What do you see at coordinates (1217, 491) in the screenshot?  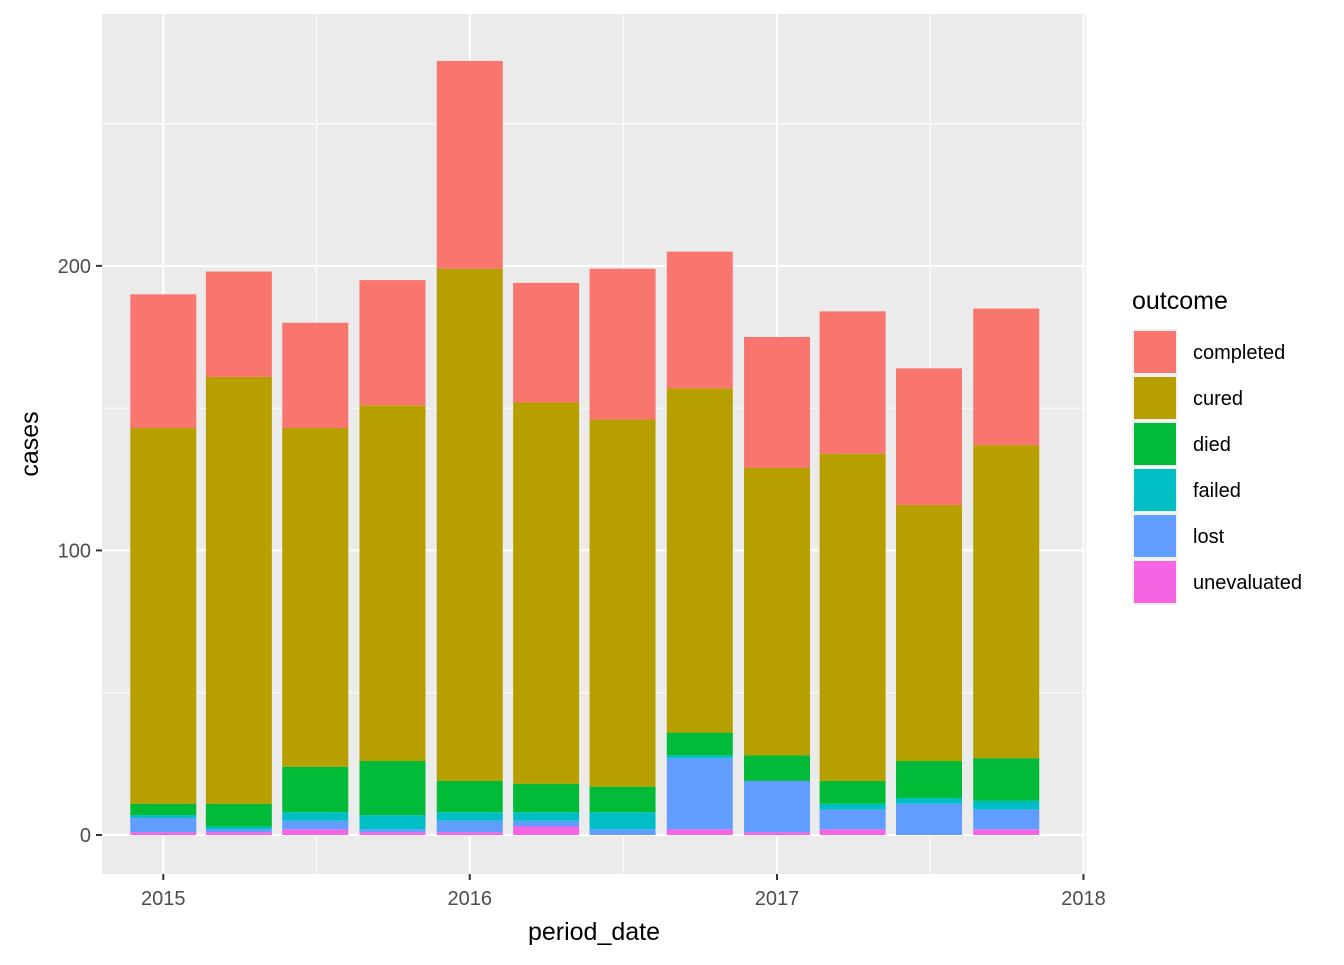 I see `legend-label-failed: failed` at bounding box center [1217, 491].